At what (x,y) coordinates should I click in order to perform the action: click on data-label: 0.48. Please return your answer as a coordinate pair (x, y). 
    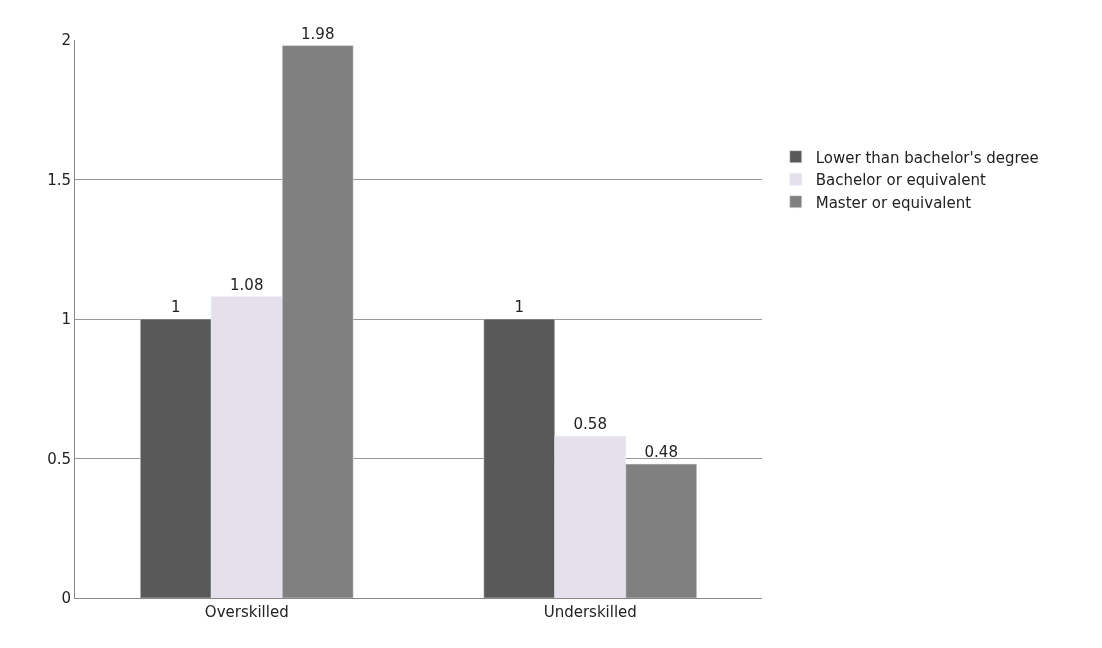
    Looking at the image, I should click on (661, 452).